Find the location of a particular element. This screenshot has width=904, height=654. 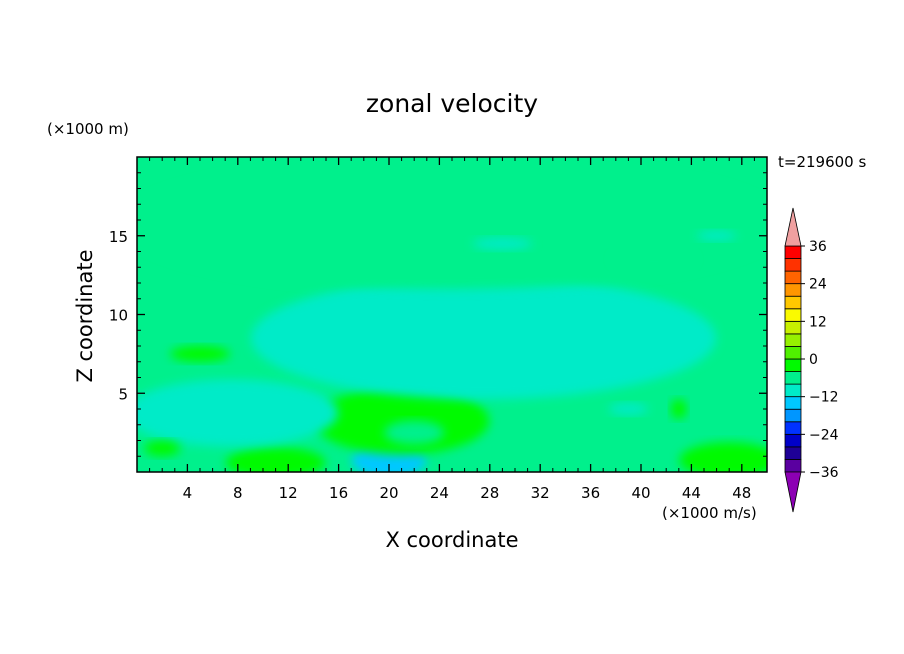

colorbar-tick-label: −36 is located at coordinates (824, 473).